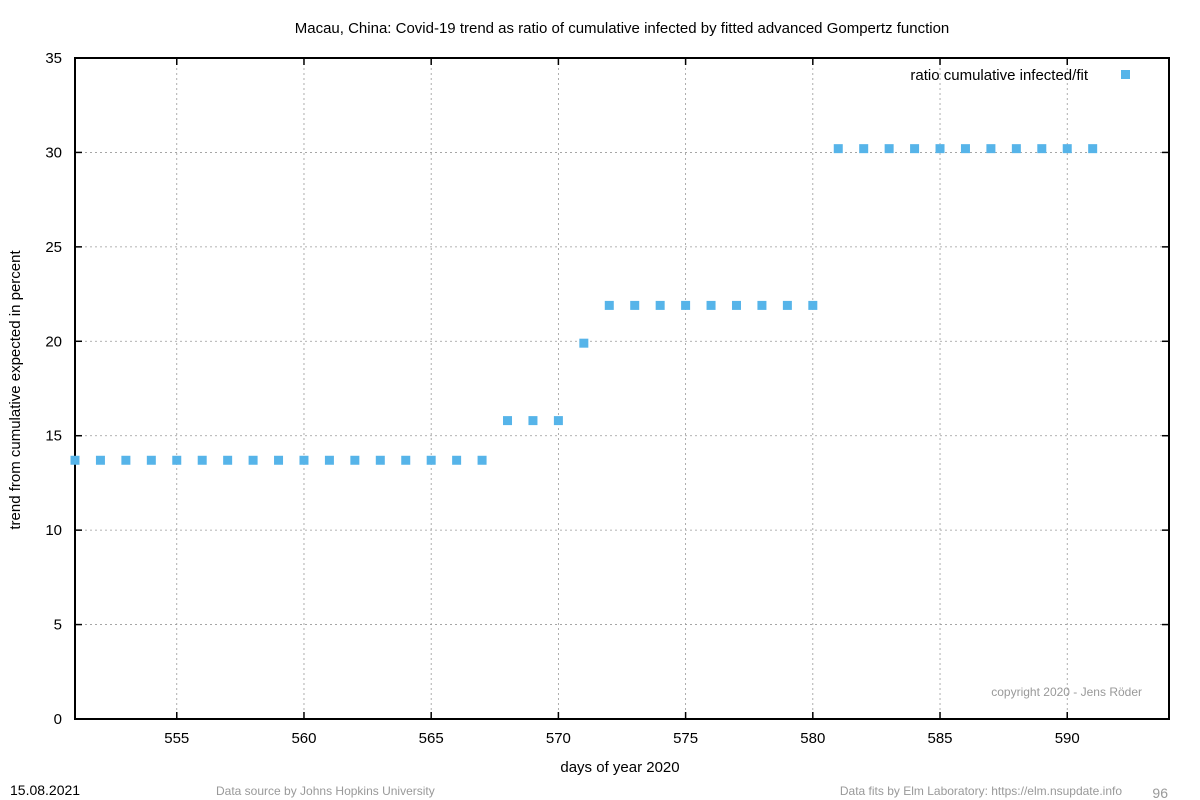 The height and width of the screenshot is (800, 1200). Describe the element at coordinates (1125, 74) in the screenshot. I see `legend-marker` at that location.